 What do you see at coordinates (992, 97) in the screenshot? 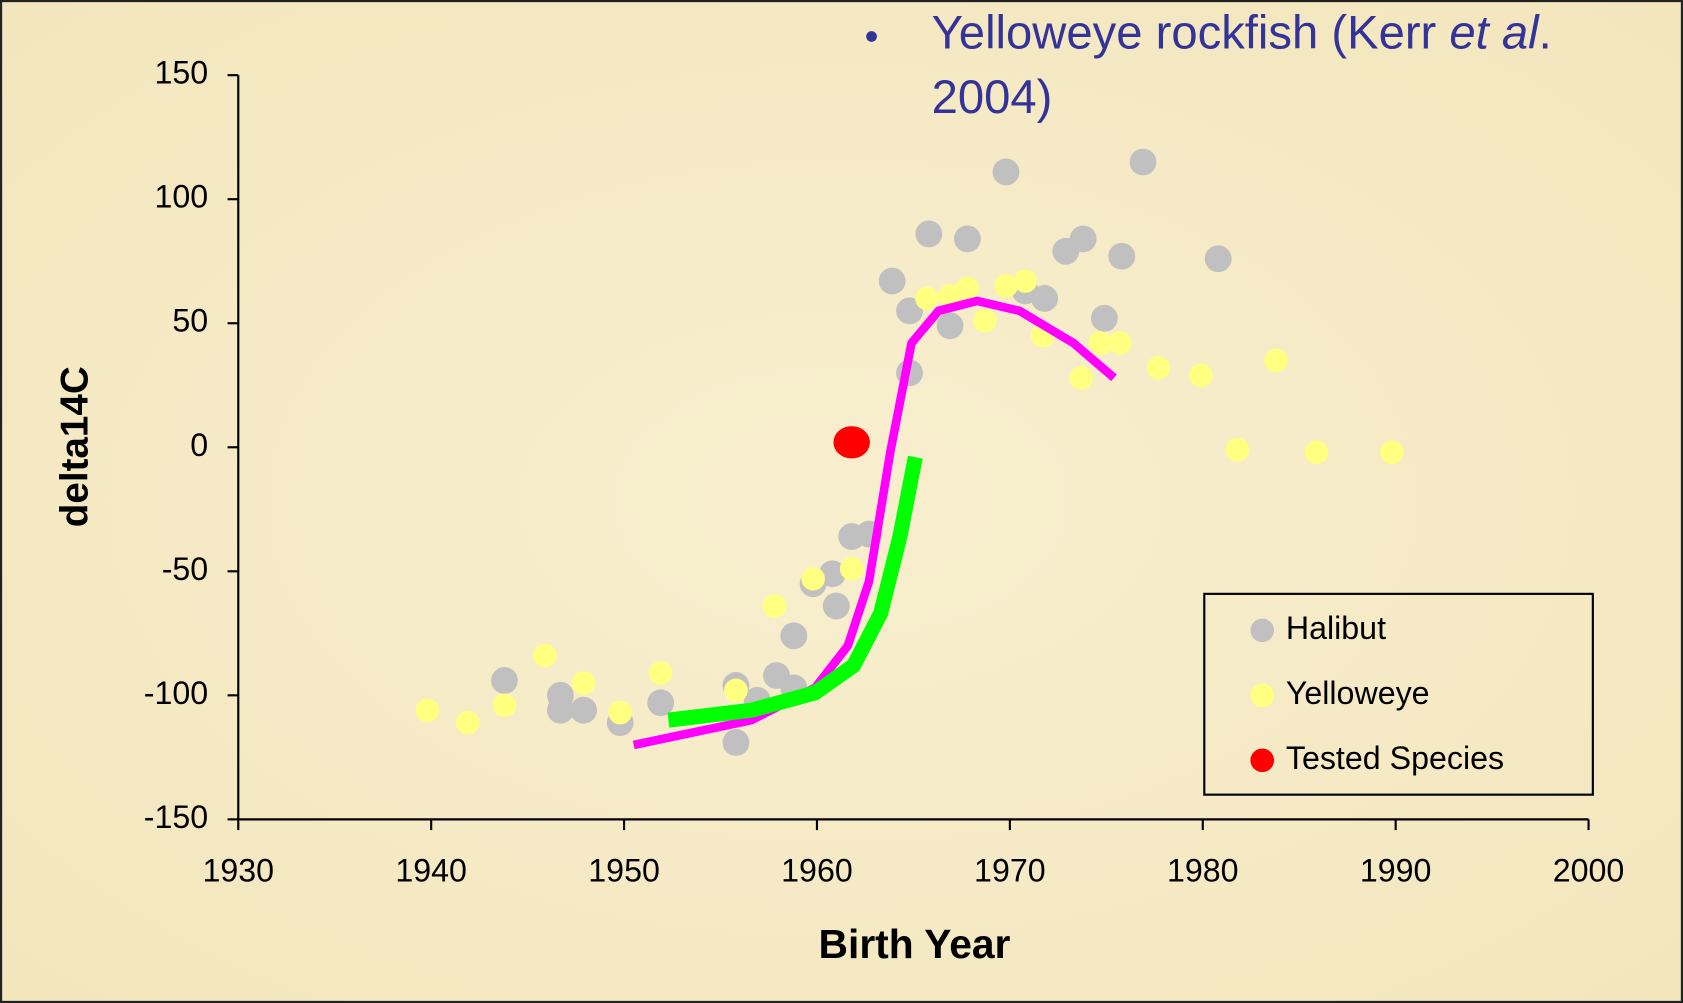
I see `annotation-text: 2004)` at bounding box center [992, 97].